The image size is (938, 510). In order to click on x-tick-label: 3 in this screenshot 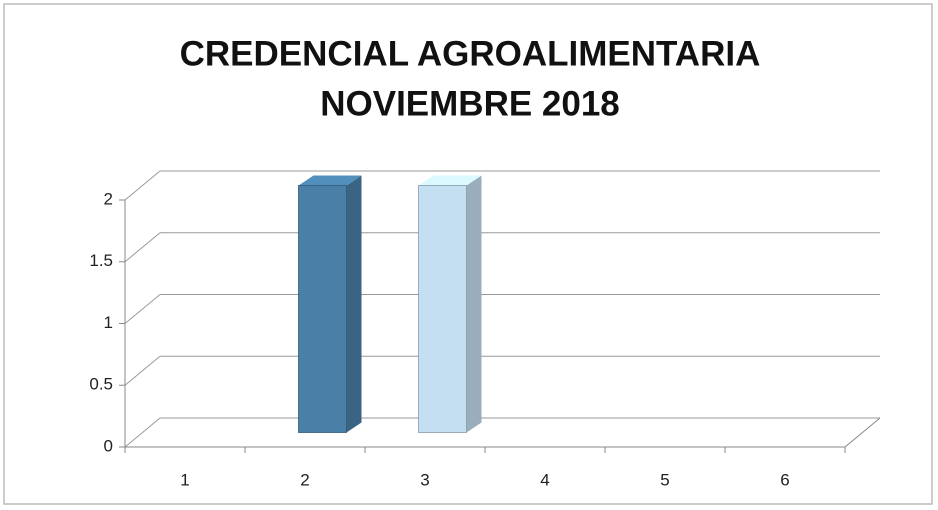, I will do `click(424, 479)`.